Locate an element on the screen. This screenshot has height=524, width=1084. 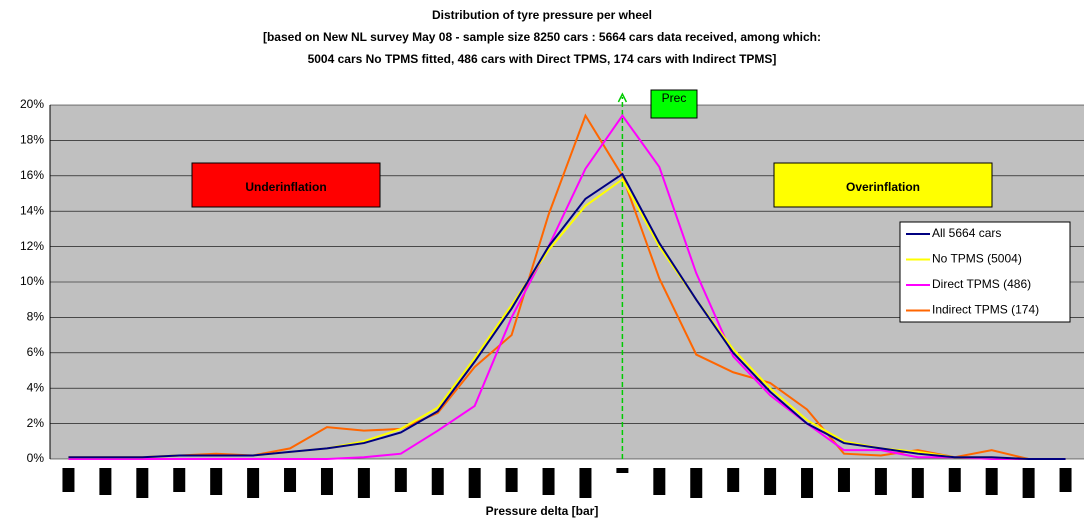
annotation-text: Overinflation is located at coordinates (883, 187).